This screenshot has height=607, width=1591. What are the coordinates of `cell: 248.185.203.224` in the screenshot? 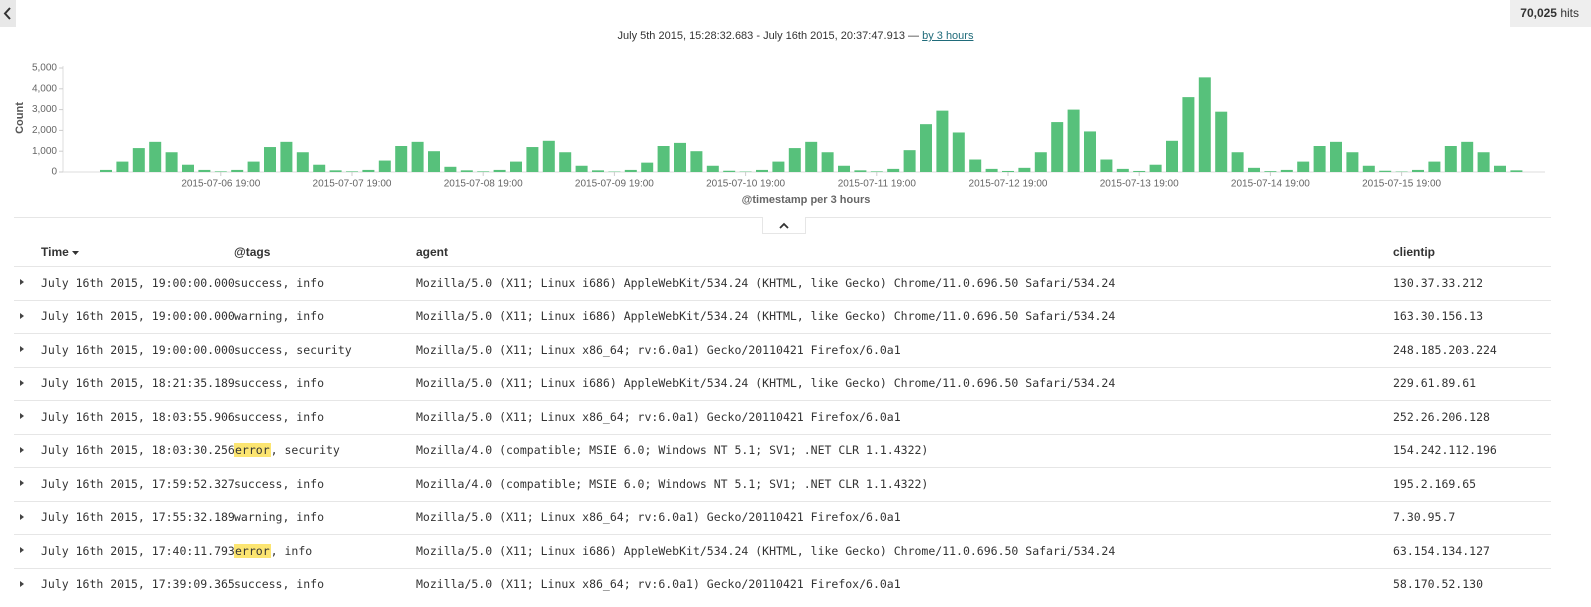 It's located at (1445, 349).